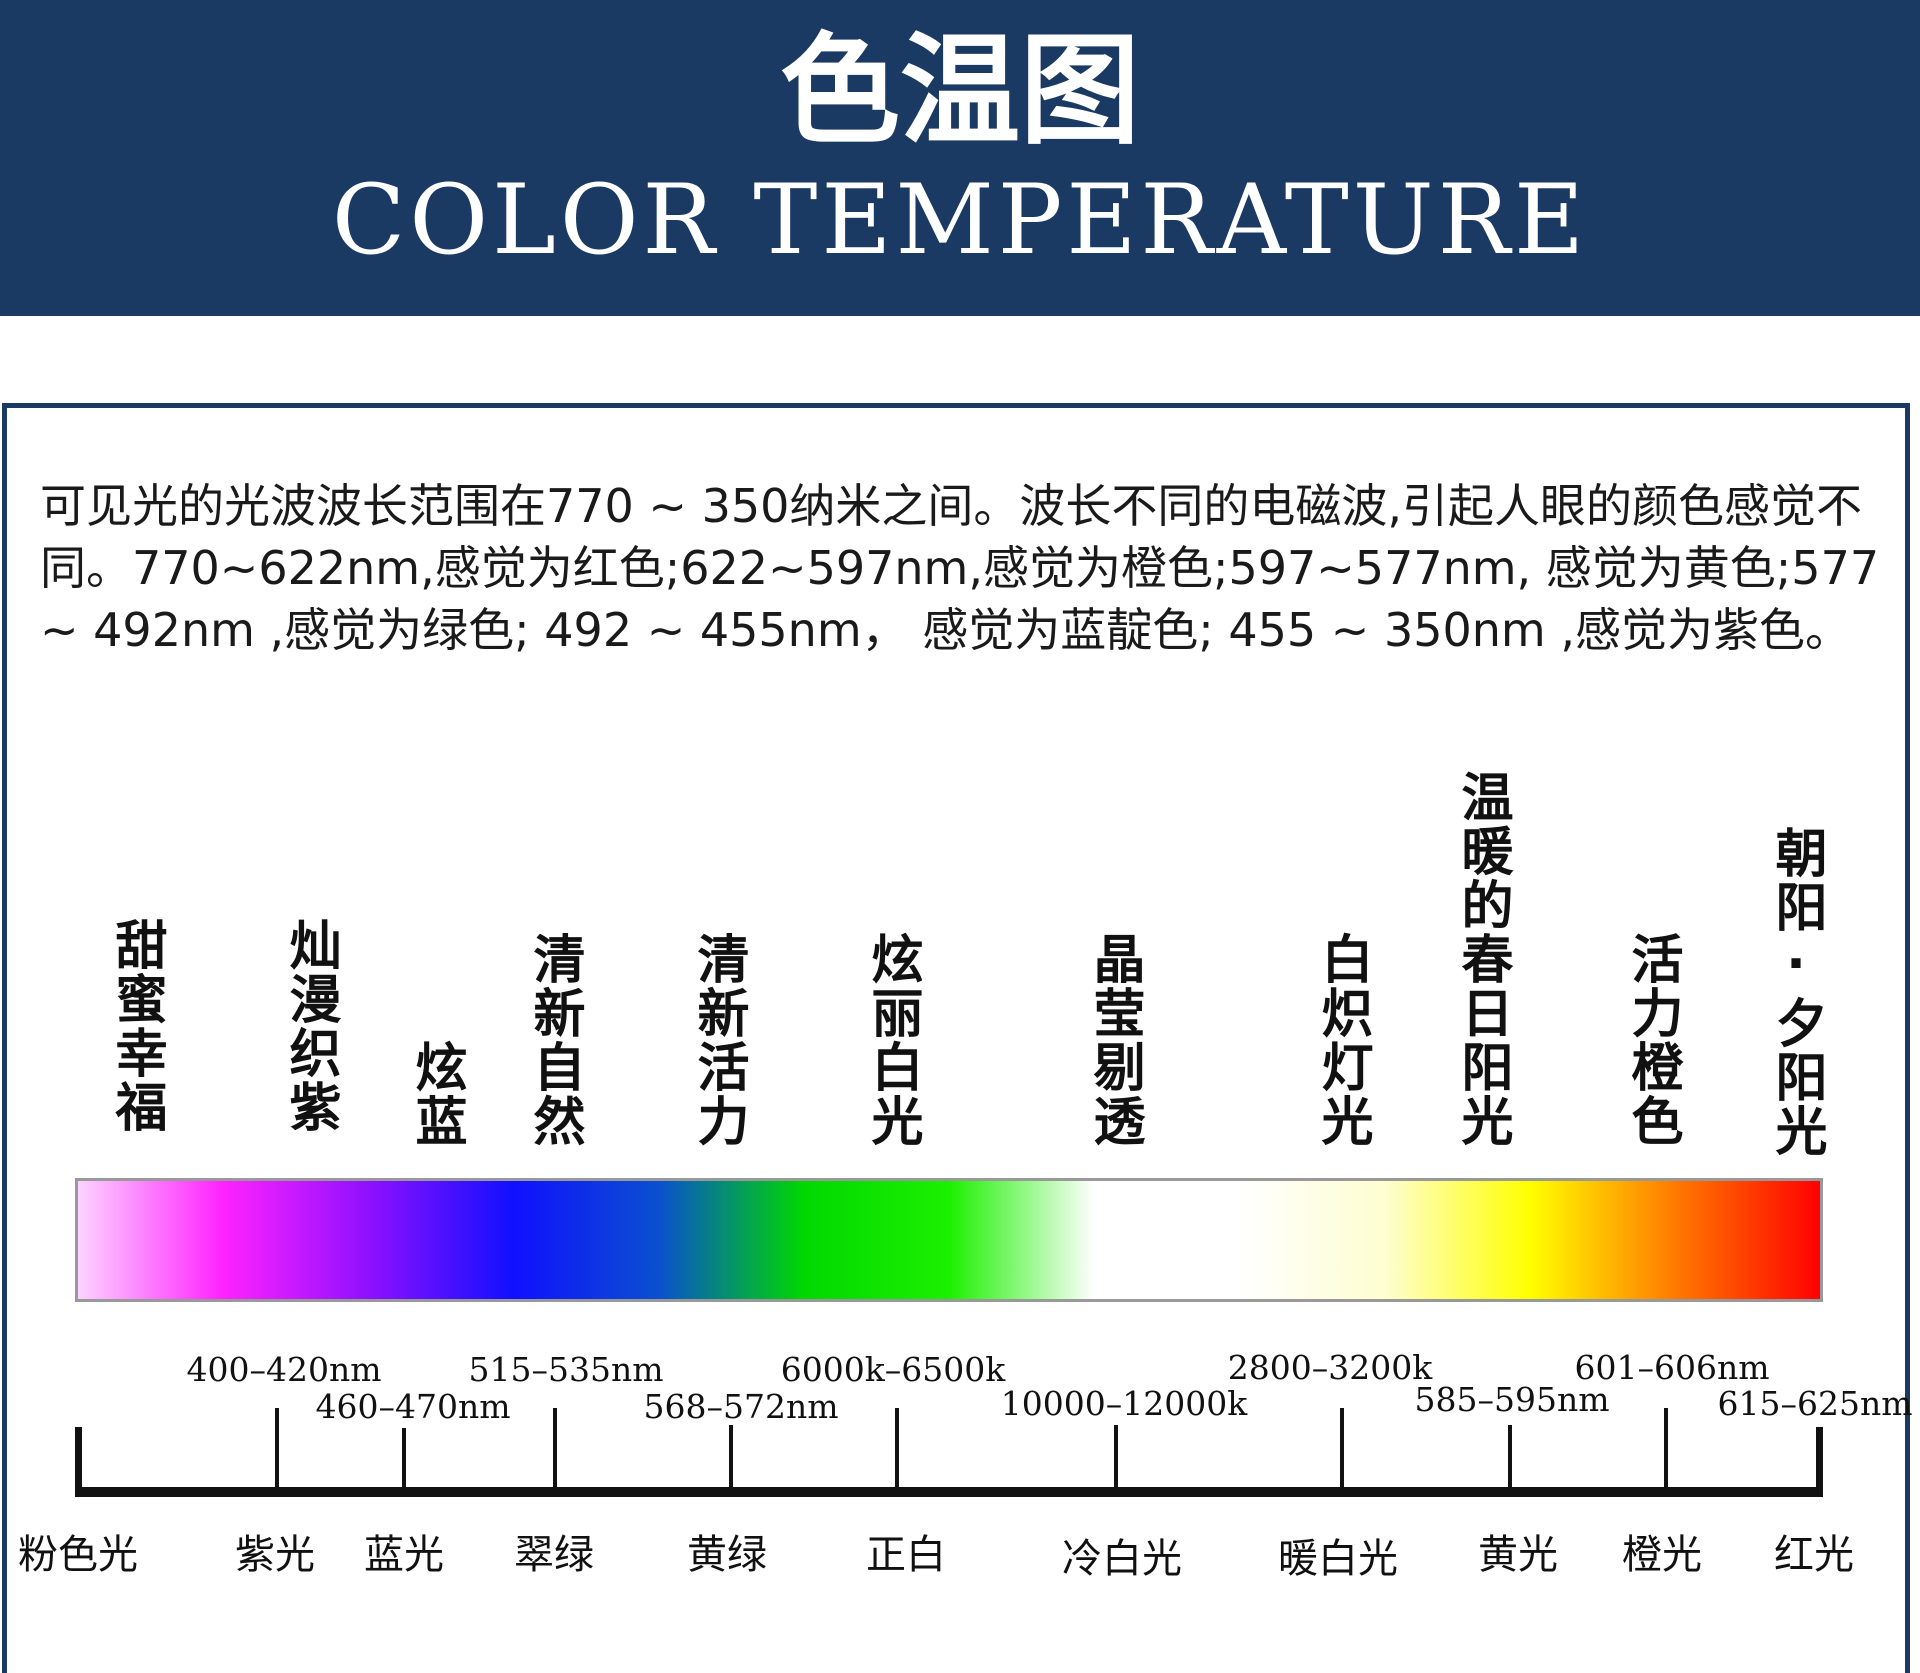  What do you see at coordinates (1652, 1040) in the screenshot?
I see `mood-label-orange: 活力橙色` at bounding box center [1652, 1040].